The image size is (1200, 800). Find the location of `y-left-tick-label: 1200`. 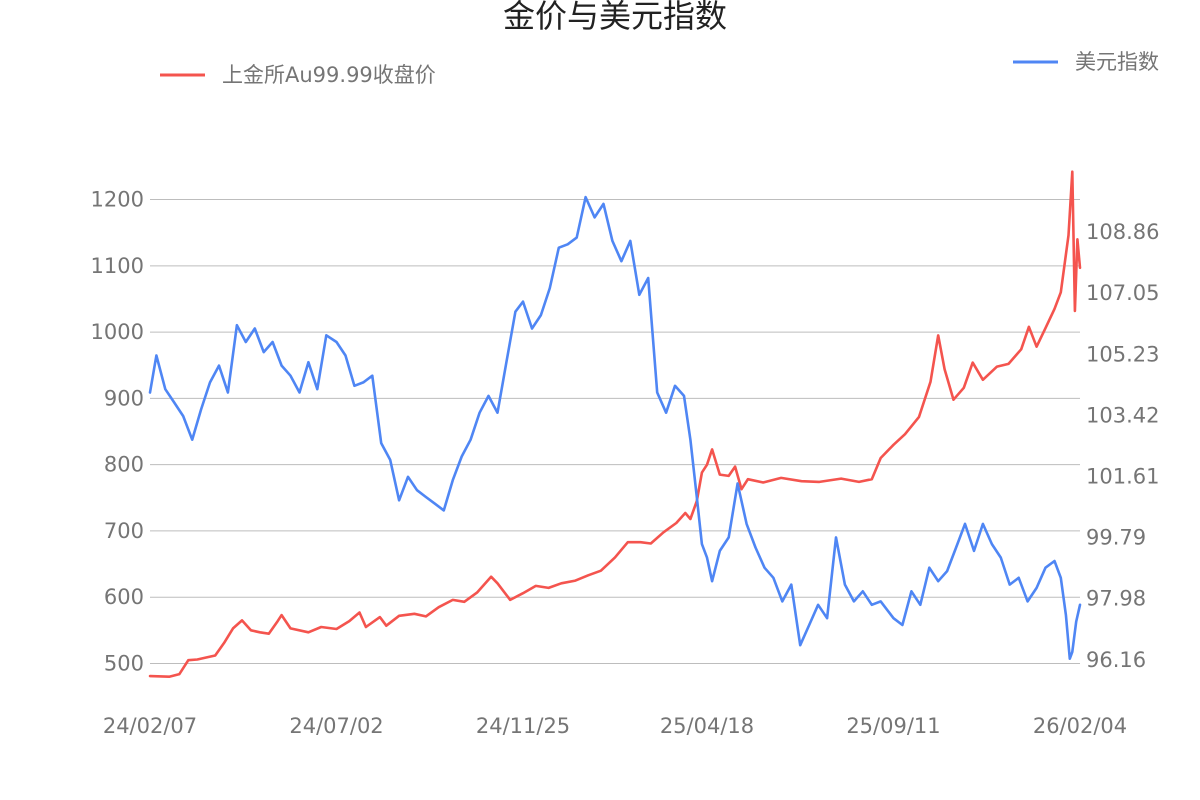

y-left-tick-label: 1200 is located at coordinates (117, 200).